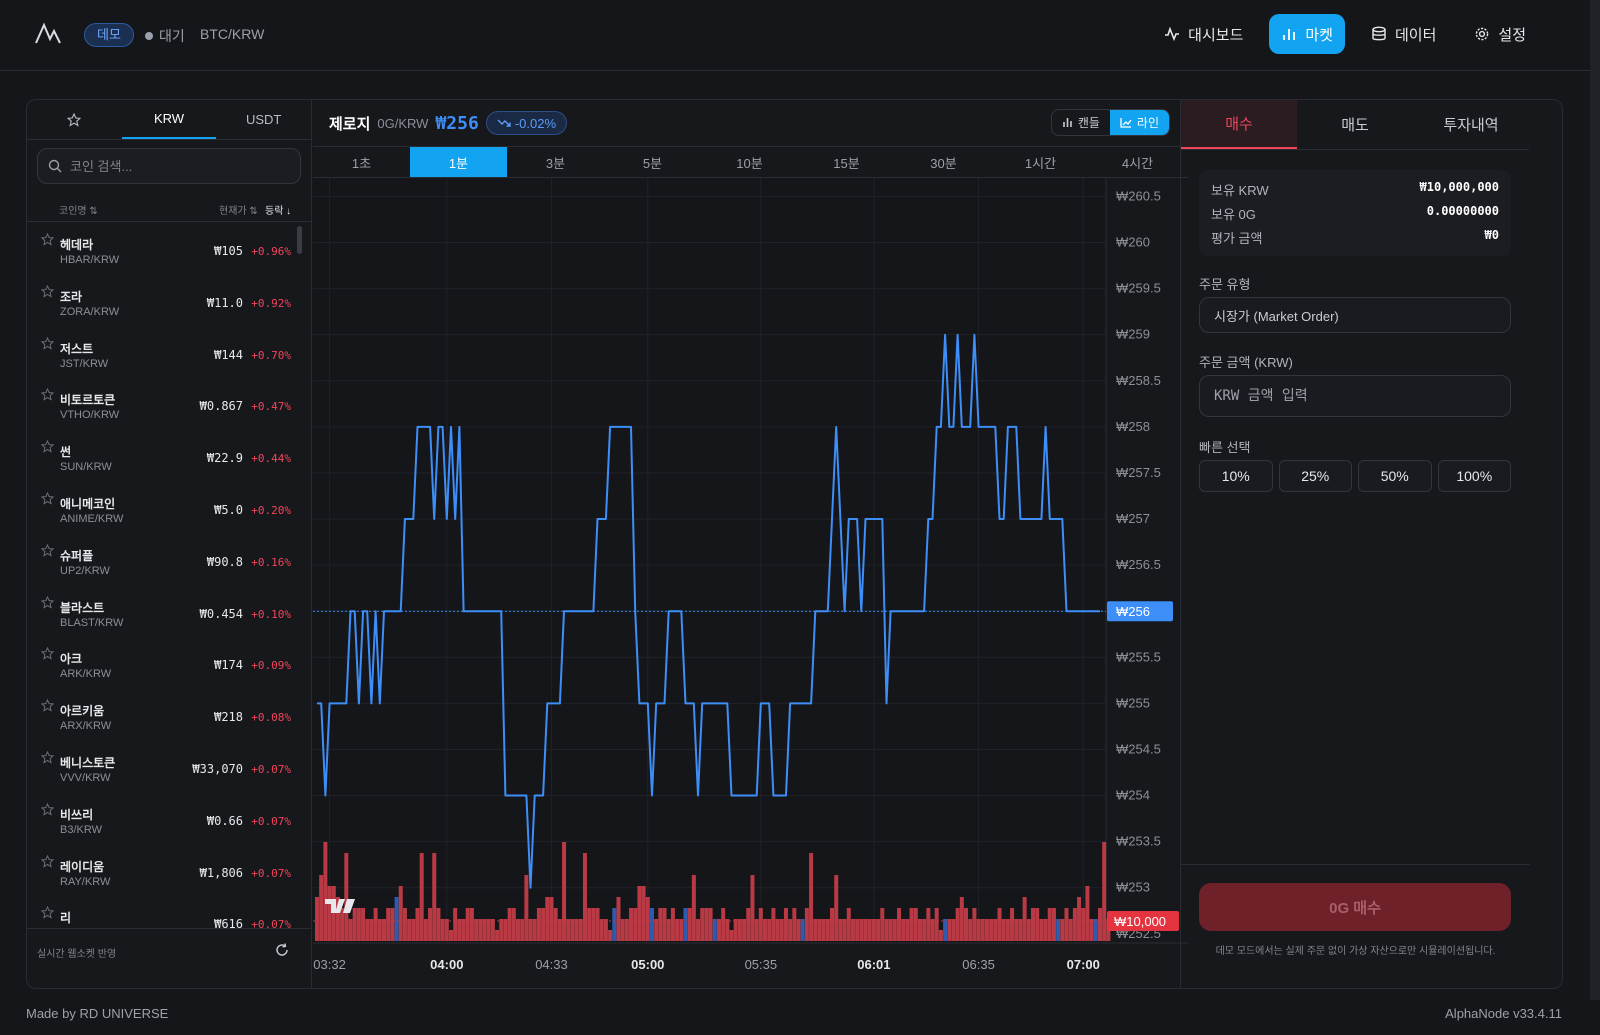 This screenshot has height=1035, width=1600. What do you see at coordinates (1081, 122) in the screenshot?
I see `view-candle-button: 캔들` at bounding box center [1081, 122].